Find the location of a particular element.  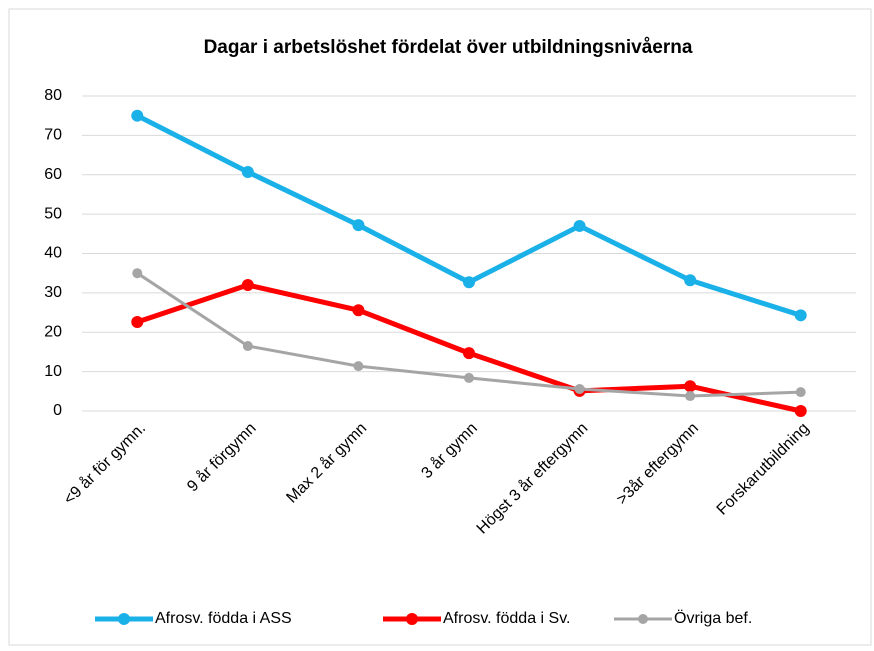

y-tick-label: 40 is located at coordinates (53, 253).